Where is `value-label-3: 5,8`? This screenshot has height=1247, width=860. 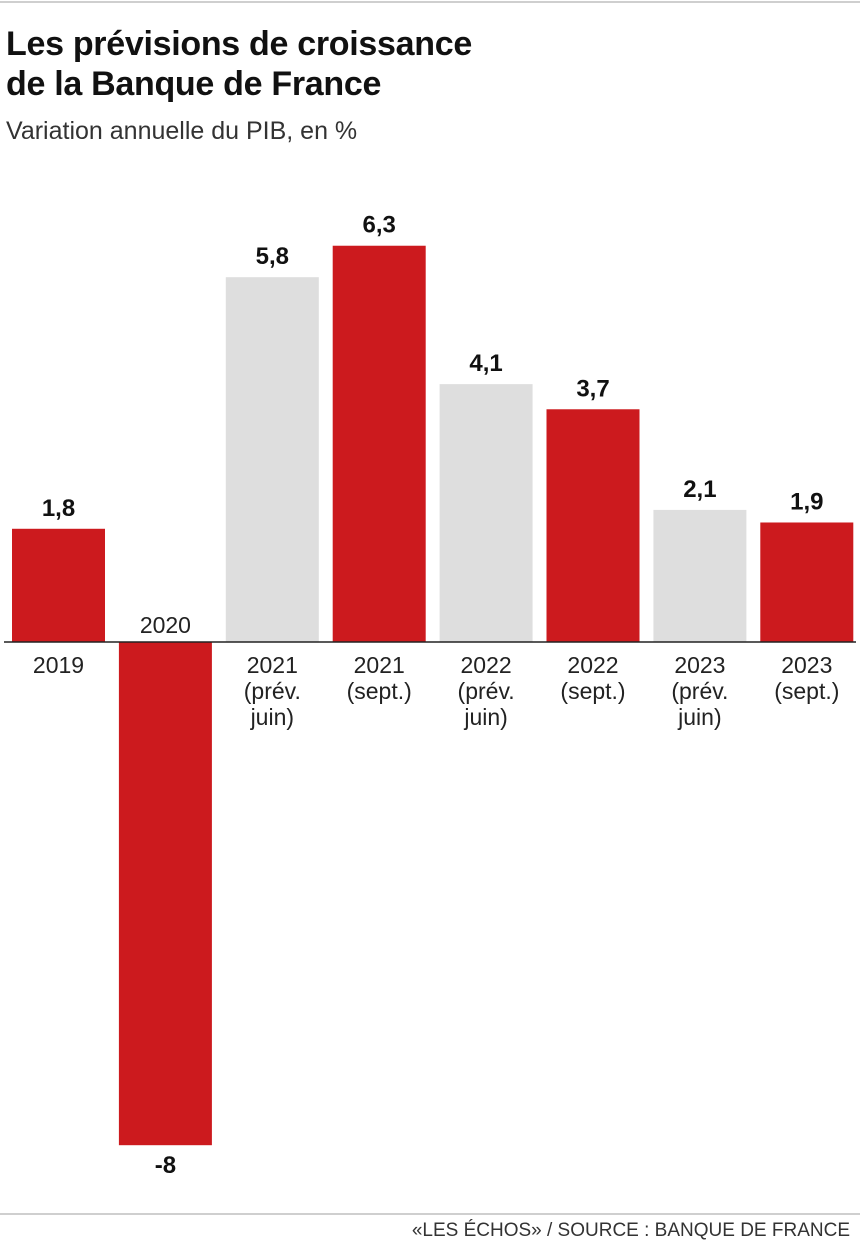 value-label-3: 5,8 is located at coordinates (272, 256).